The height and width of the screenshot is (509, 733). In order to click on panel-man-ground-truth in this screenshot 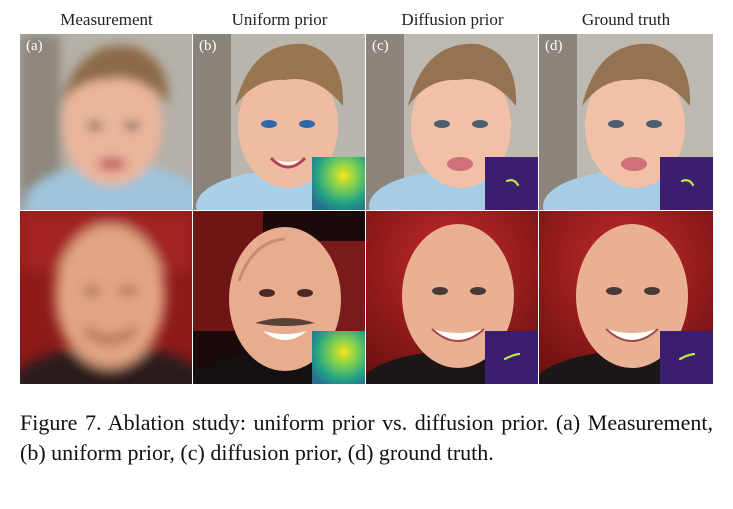, I will do `click(626, 297)`.